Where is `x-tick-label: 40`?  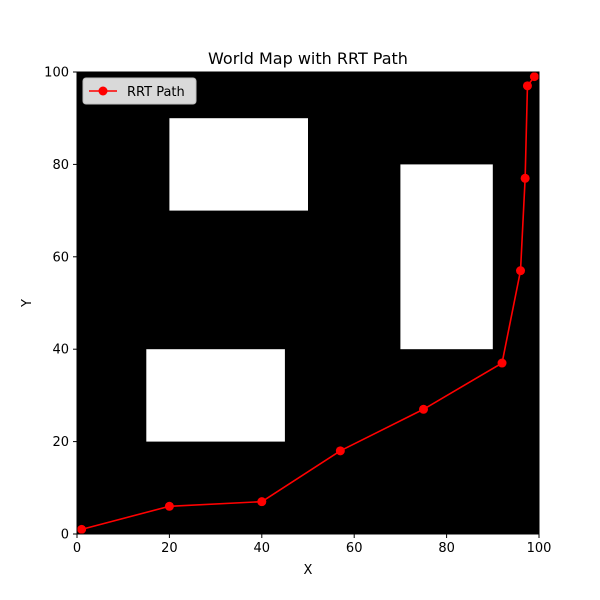
x-tick-label: 40 is located at coordinates (262, 548).